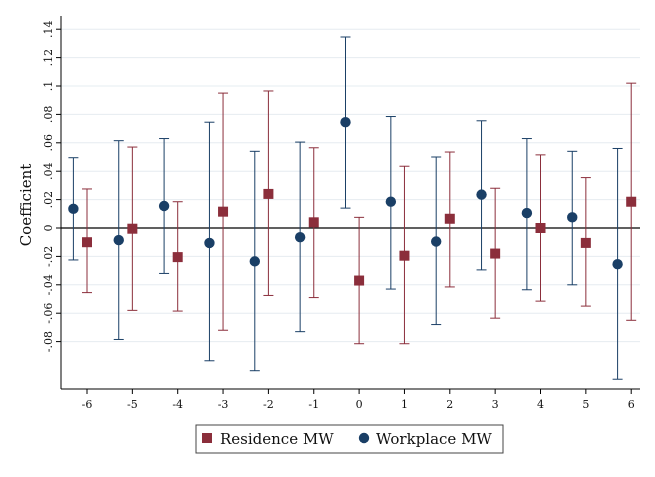  Describe the element at coordinates (132, 404) in the screenshot. I see `x-tick-label: -5` at that location.